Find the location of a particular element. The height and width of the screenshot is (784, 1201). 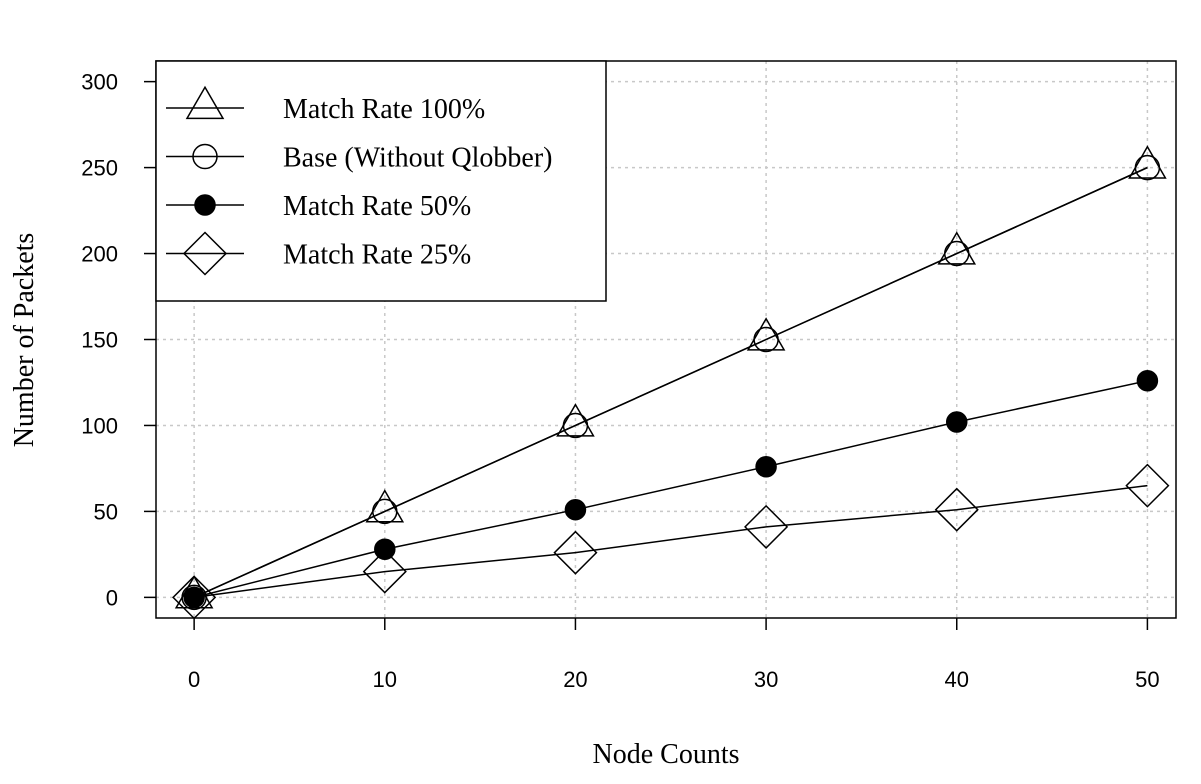

x-axis: 0 10 20 30 40 50 is located at coordinates (674, 655).